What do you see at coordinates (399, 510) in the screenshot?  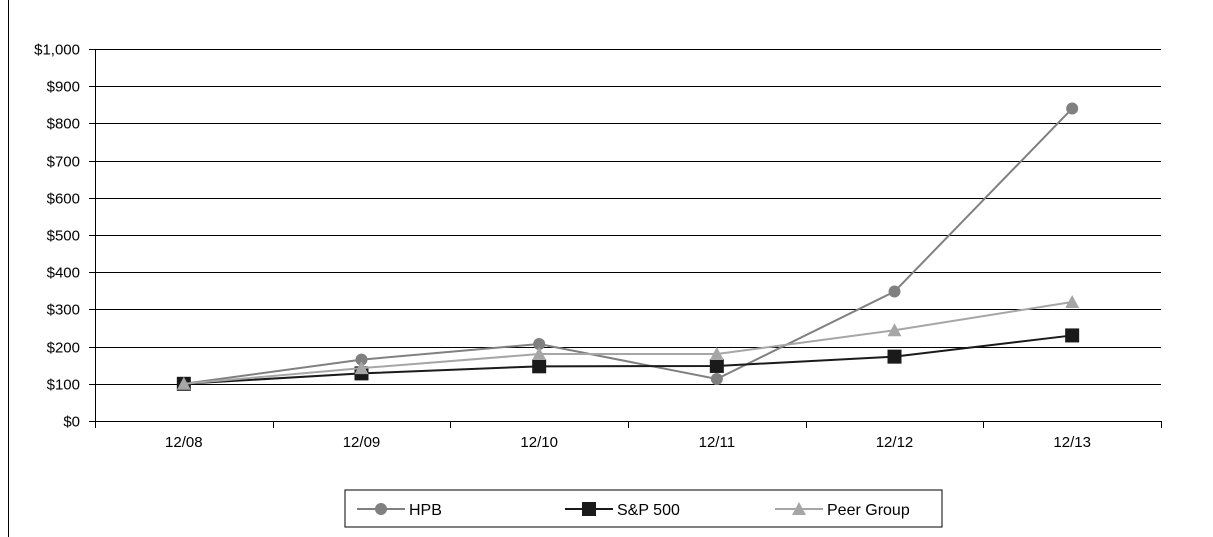 I see `legend-entry-hpb: HPB` at bounding box center [399, 510].